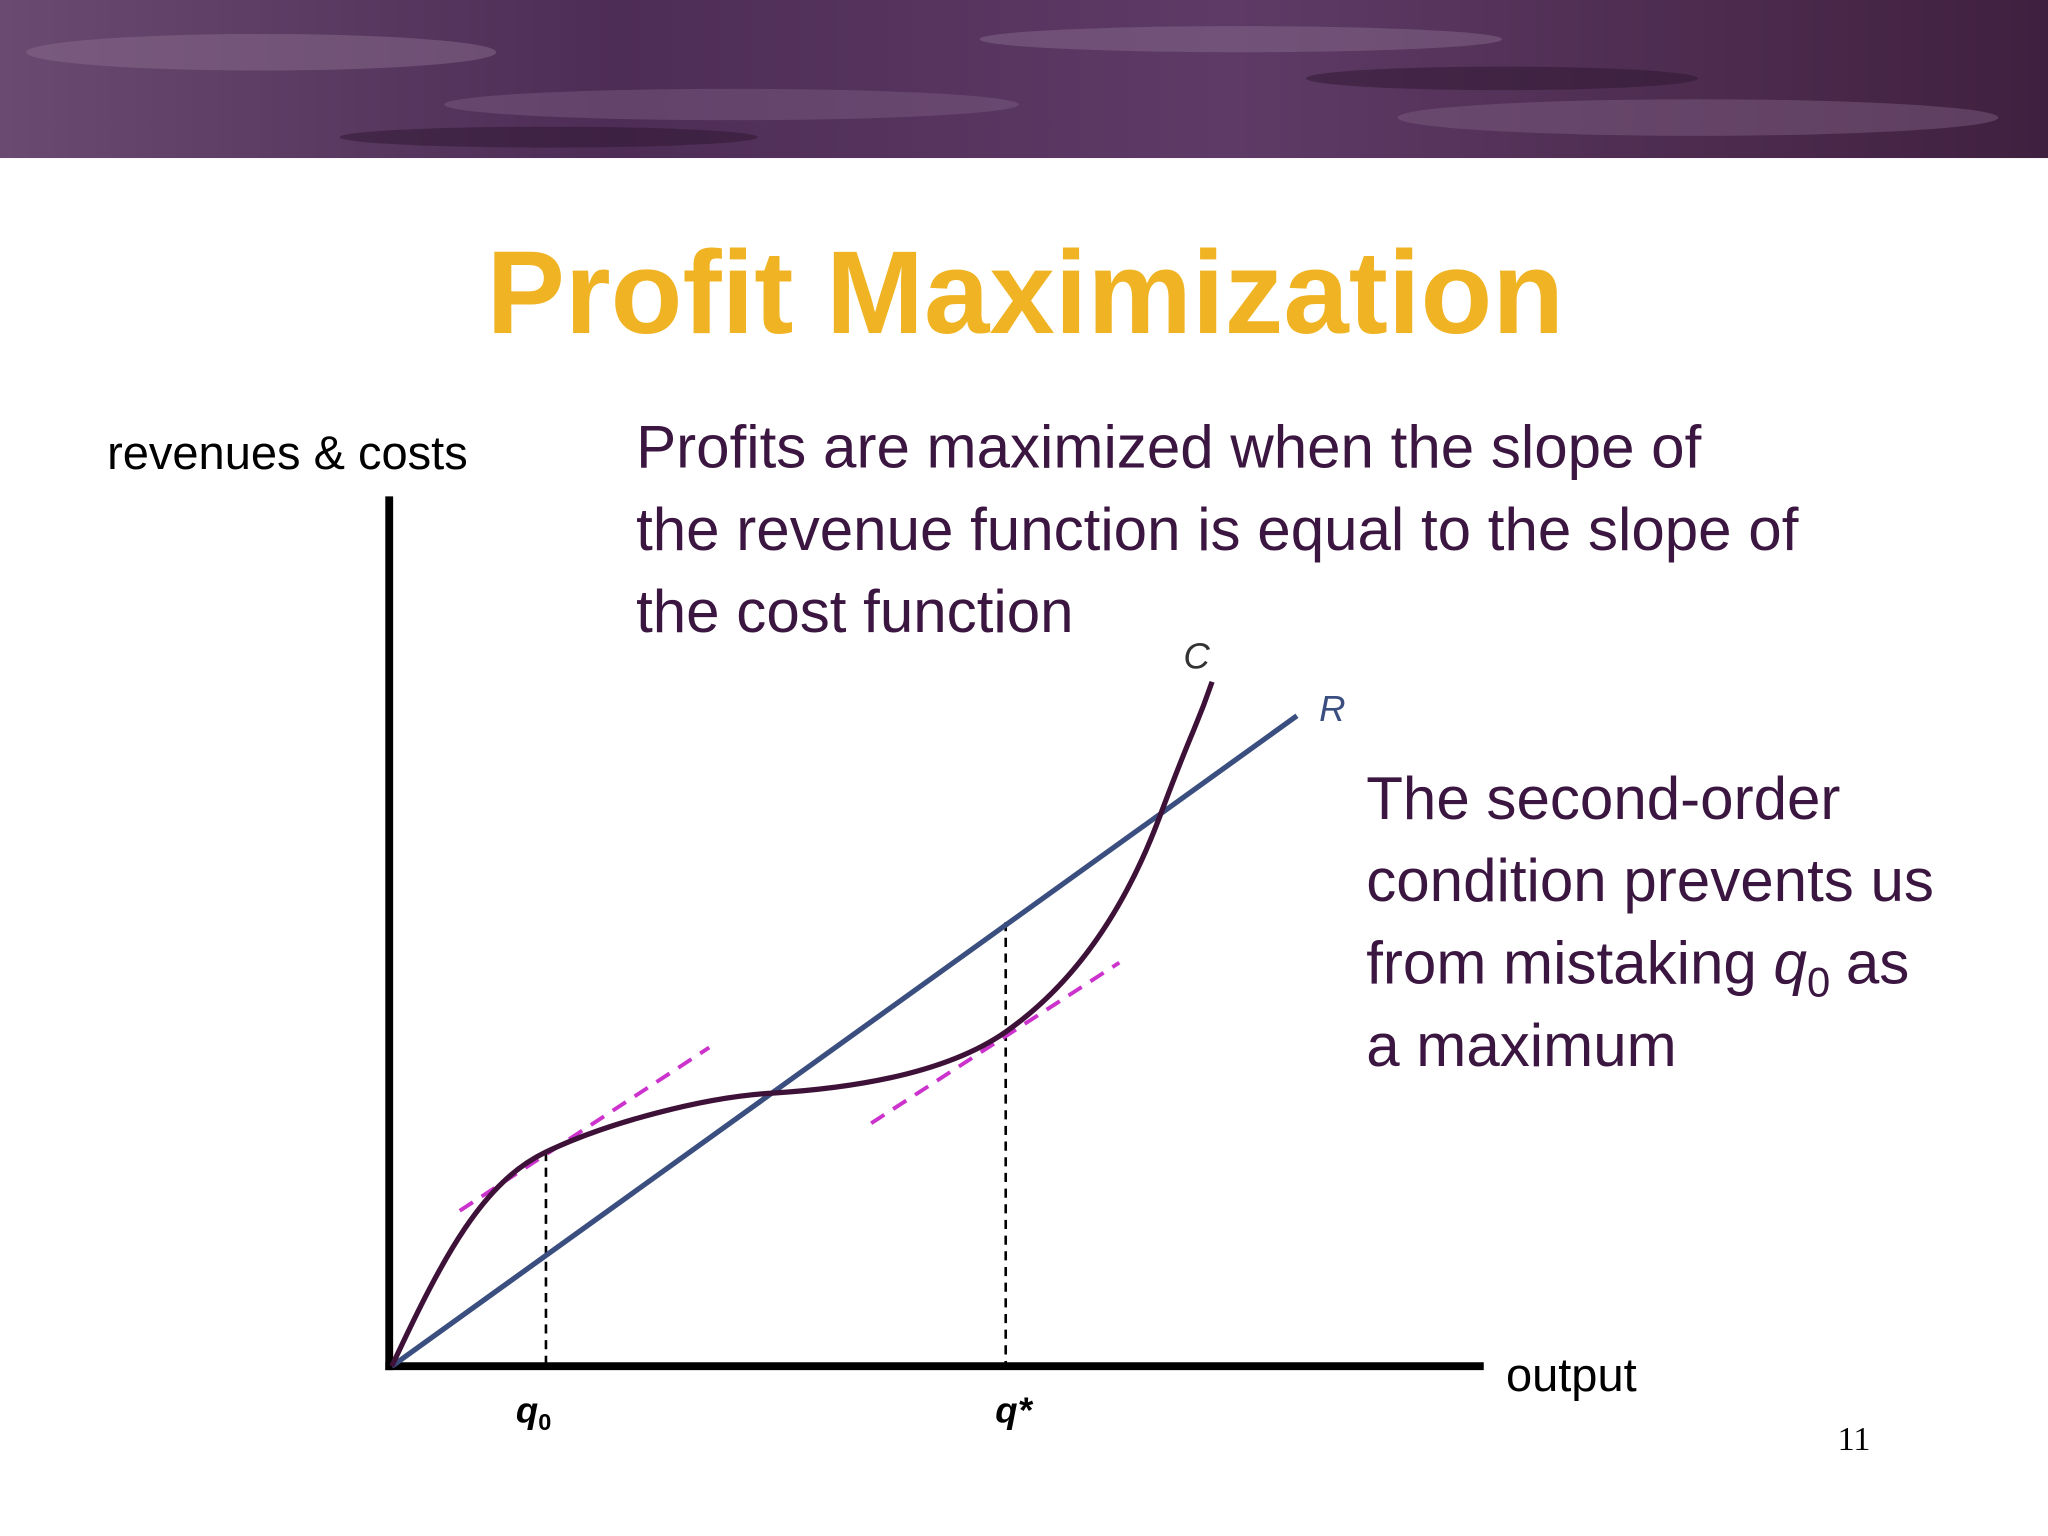 Image resolution: width=2048 pixels, height=1536 pixels. What do you see at coordinates (1854, 1439) in the screenshot?
I see `page-number: 11` at bounding box center [1854, 1439].